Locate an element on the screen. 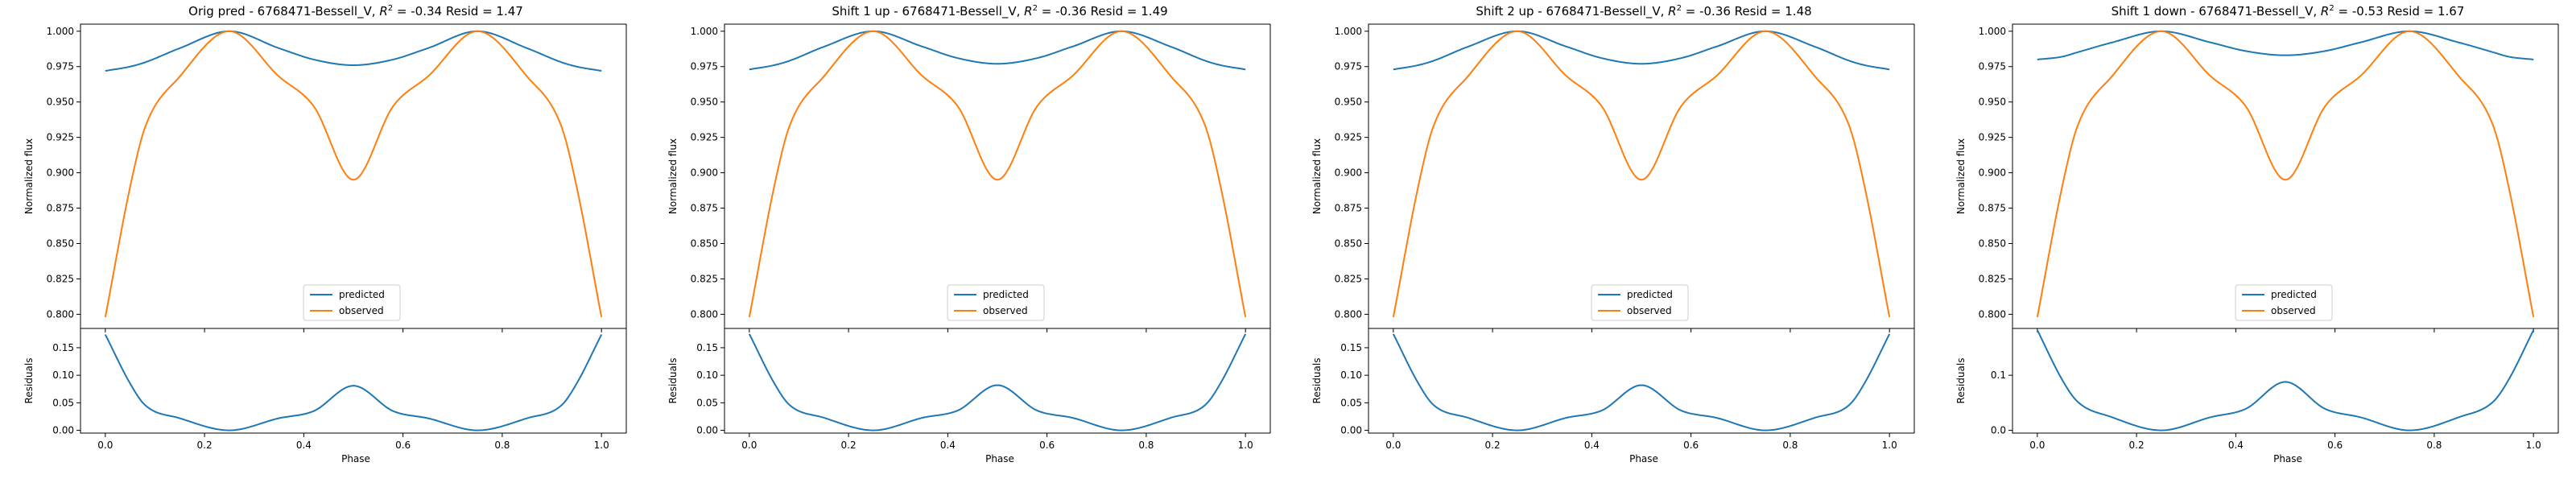 This screenshot has width=2576, height=483. panel-title-r2-value: = -0.36 Resid = 1.49 is located at coordinates (1103, 11).